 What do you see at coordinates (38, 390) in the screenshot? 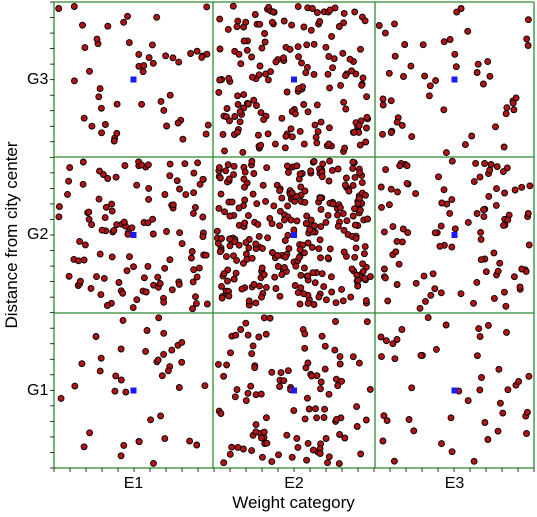
I see `y-tick-label-g1: G1` at bounding box center [38, 390].